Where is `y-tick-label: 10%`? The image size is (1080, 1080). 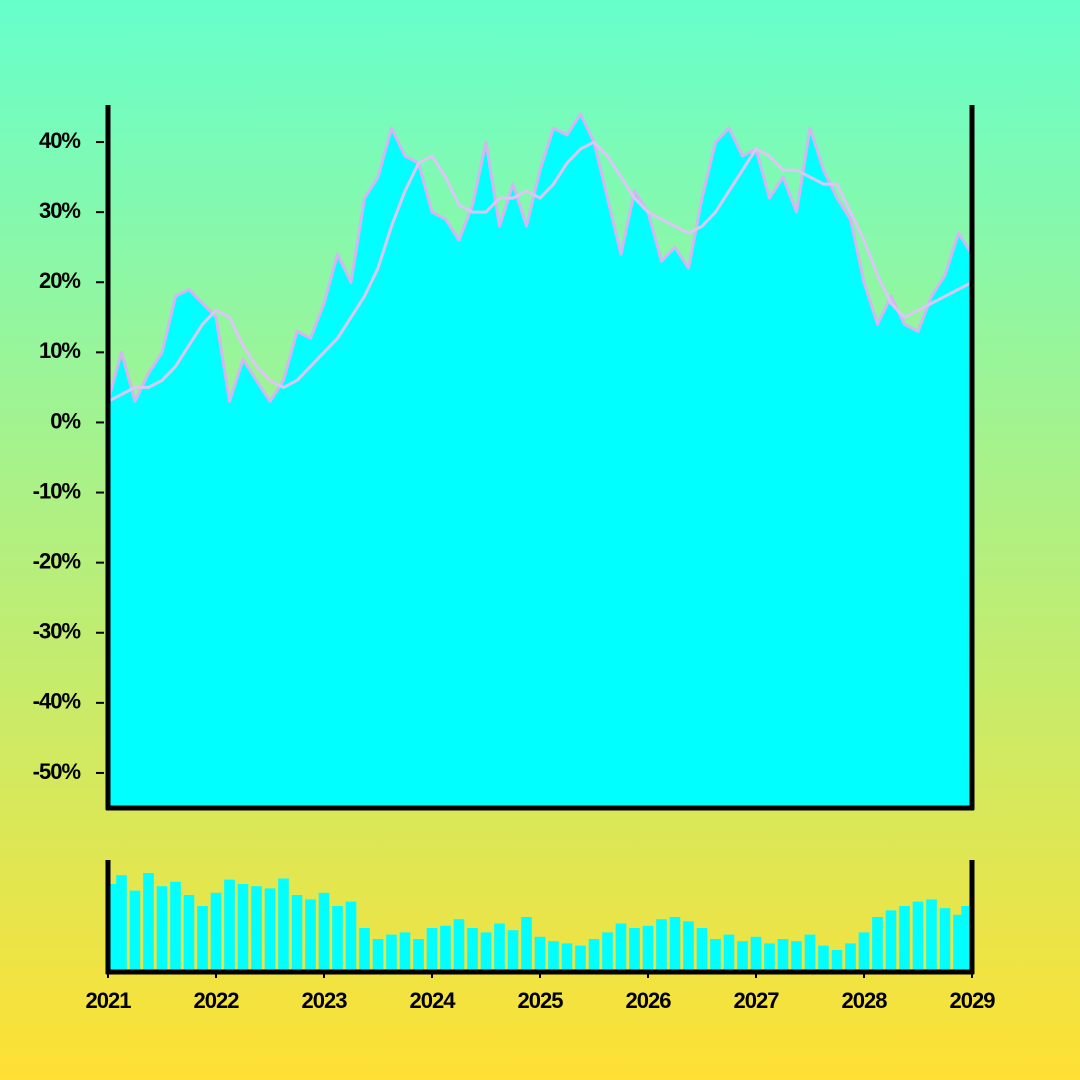 y-tick-label: 10% is located at coordinates (59, 350).